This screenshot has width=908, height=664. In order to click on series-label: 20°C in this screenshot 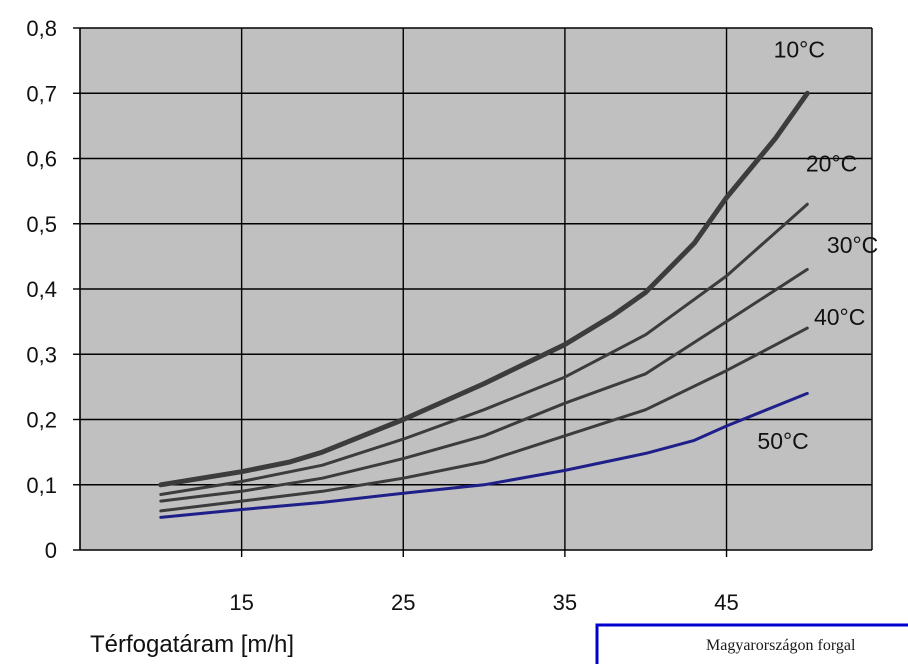, I will do `click(831, 164)`.